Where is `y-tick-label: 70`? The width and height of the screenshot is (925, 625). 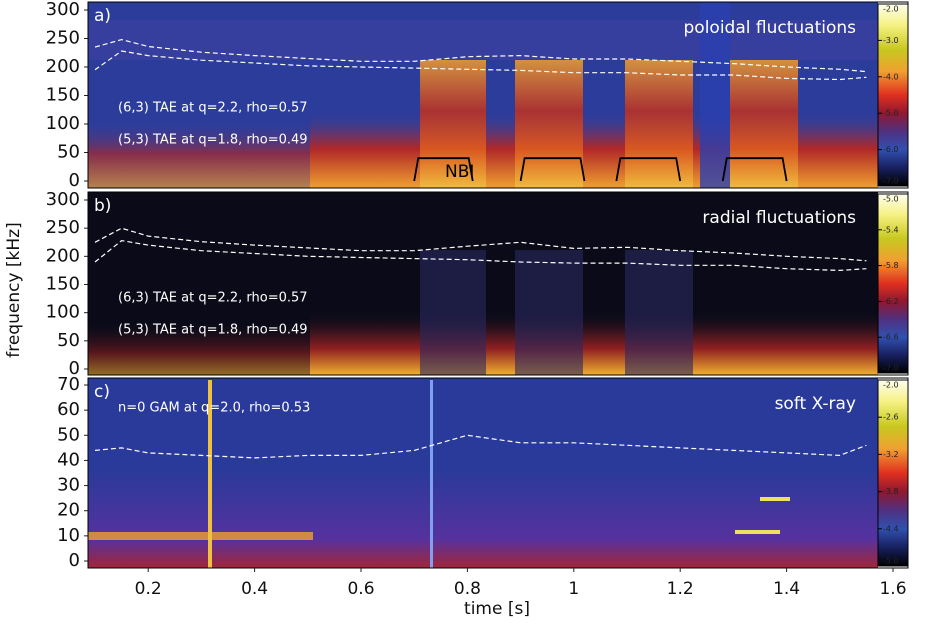
y-tick-label: 70 is located at coordinates (68, 384).